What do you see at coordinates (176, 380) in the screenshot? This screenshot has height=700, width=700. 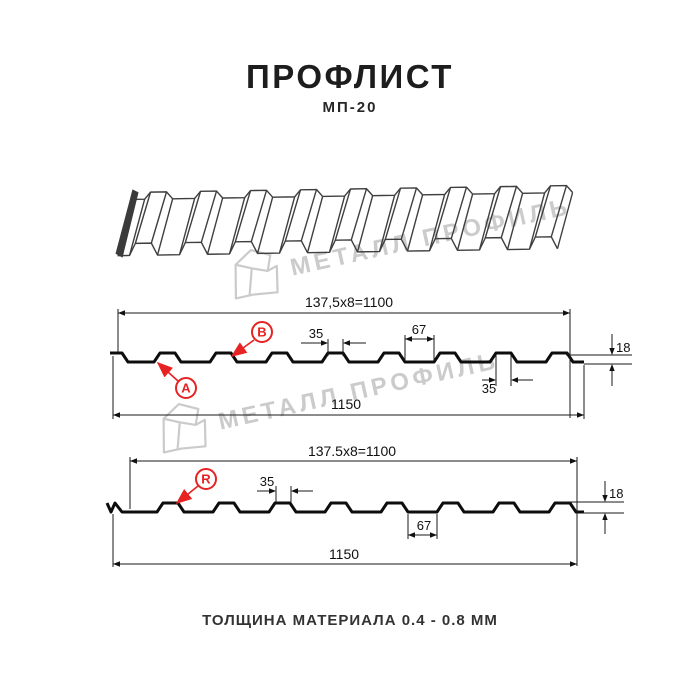 I see `side-label-a: A` at bounding box center [176, 380].